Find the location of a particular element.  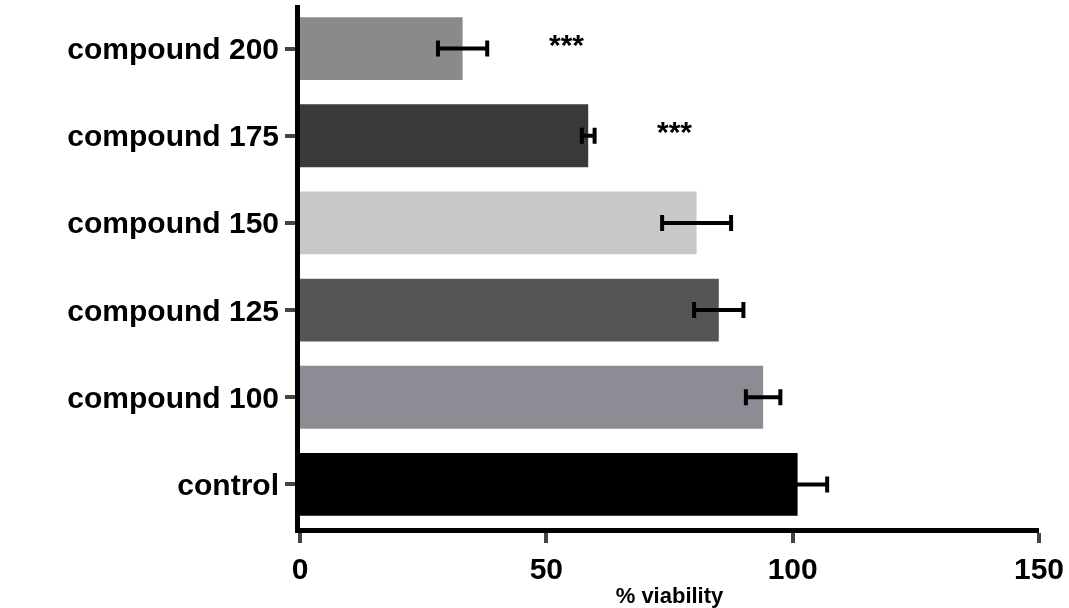

x-tick-label: 50 is located at coordinates (546, 568).